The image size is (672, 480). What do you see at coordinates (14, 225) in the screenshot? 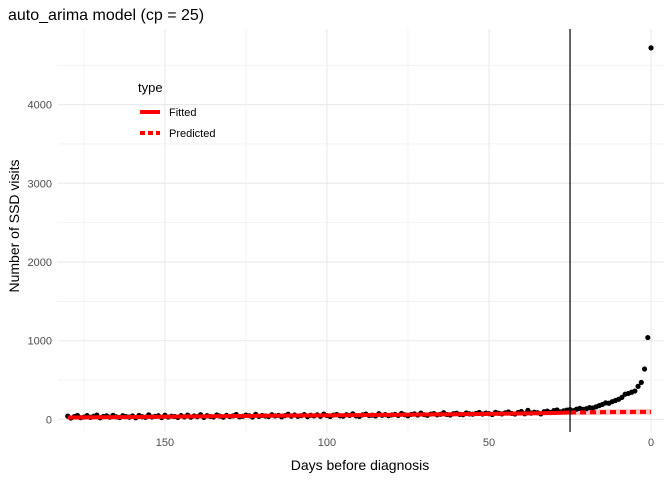
I see `y-axis-title: Number of SSD visits` at bounding box center [14, 225].